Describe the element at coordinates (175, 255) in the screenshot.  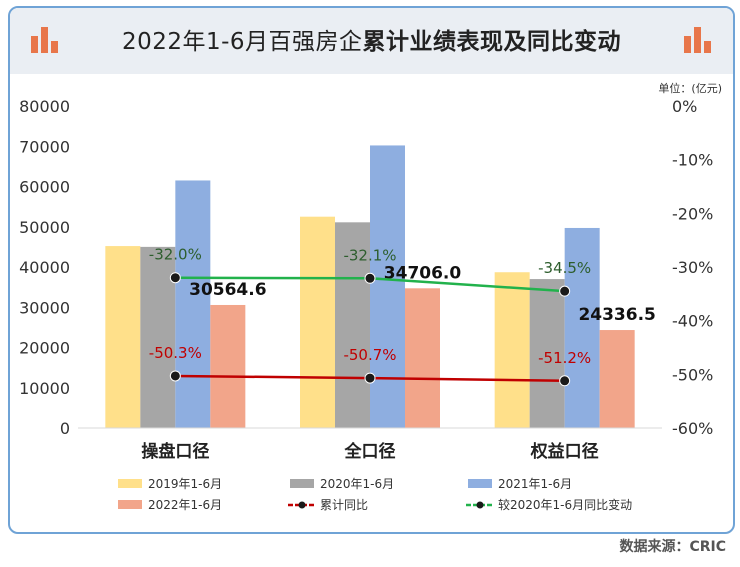
I see `line-value-label: -32.0%` at that location.